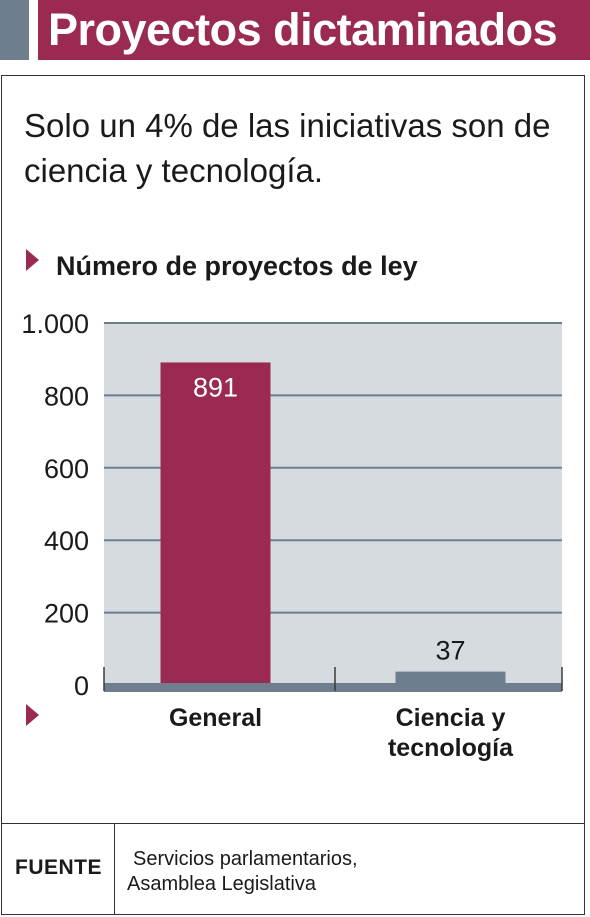  I want to click on chart-title-arrow-icon, so click(32, 260).